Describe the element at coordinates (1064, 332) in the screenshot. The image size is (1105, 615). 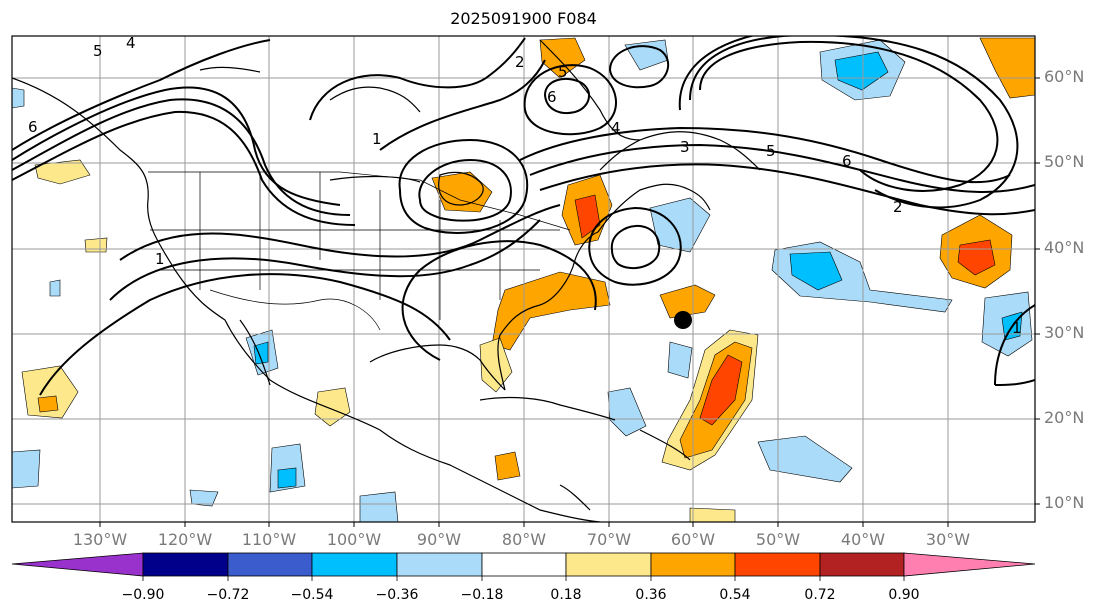
I see `lat-label: 30°N` at that location.